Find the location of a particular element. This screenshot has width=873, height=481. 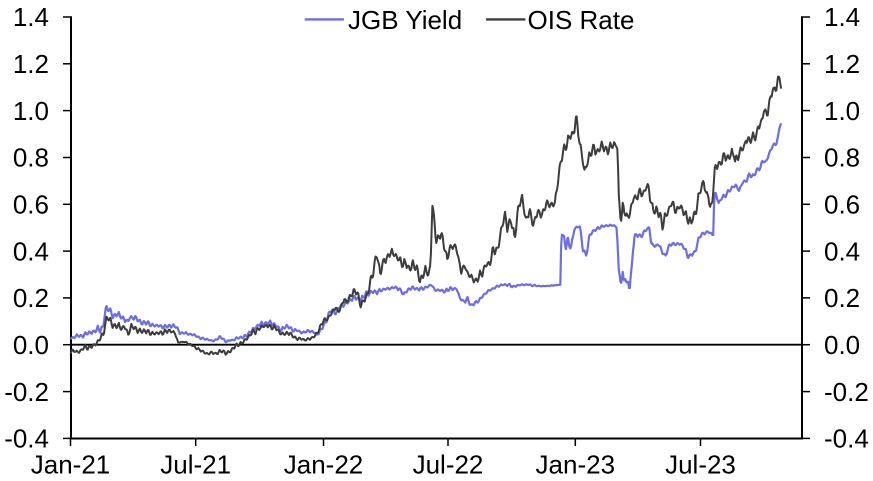

svg-text: Jul-22 is located at coordinates (448, 465).